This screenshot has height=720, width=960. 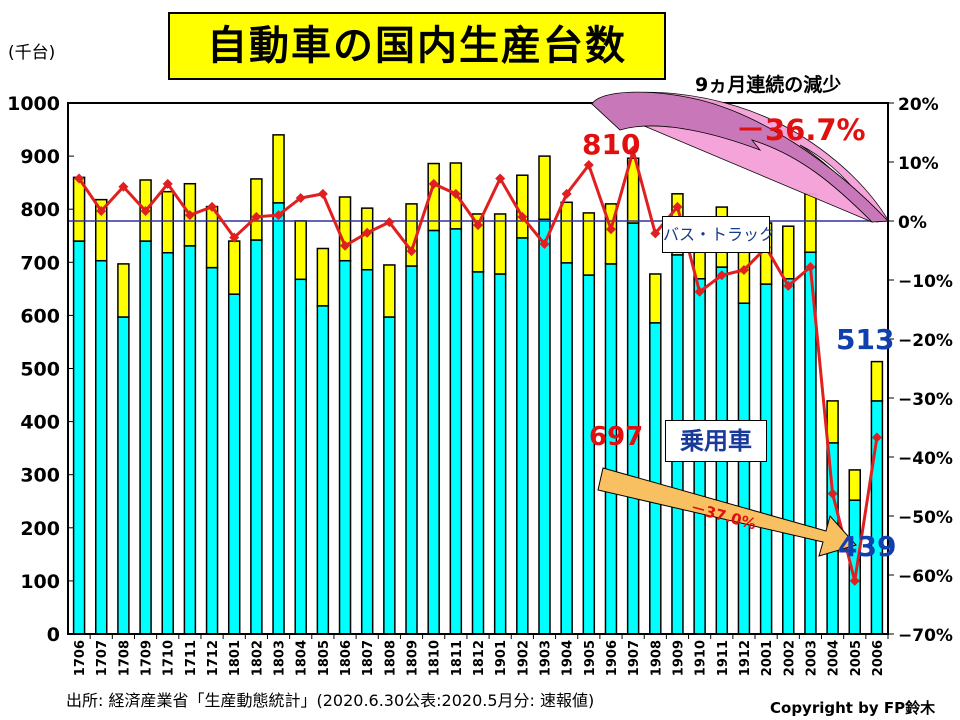 What do you see at coordinates (169, 658) in the screenshot?
I see `x-tick-label: 1710` at bounding box center [169, 658].